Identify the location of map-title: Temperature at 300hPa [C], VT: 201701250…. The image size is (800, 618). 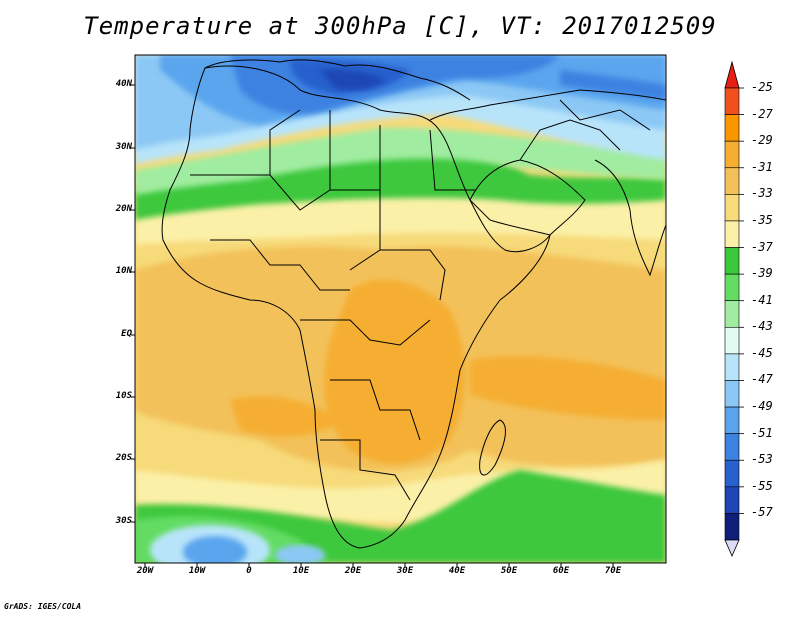
(400, 26).